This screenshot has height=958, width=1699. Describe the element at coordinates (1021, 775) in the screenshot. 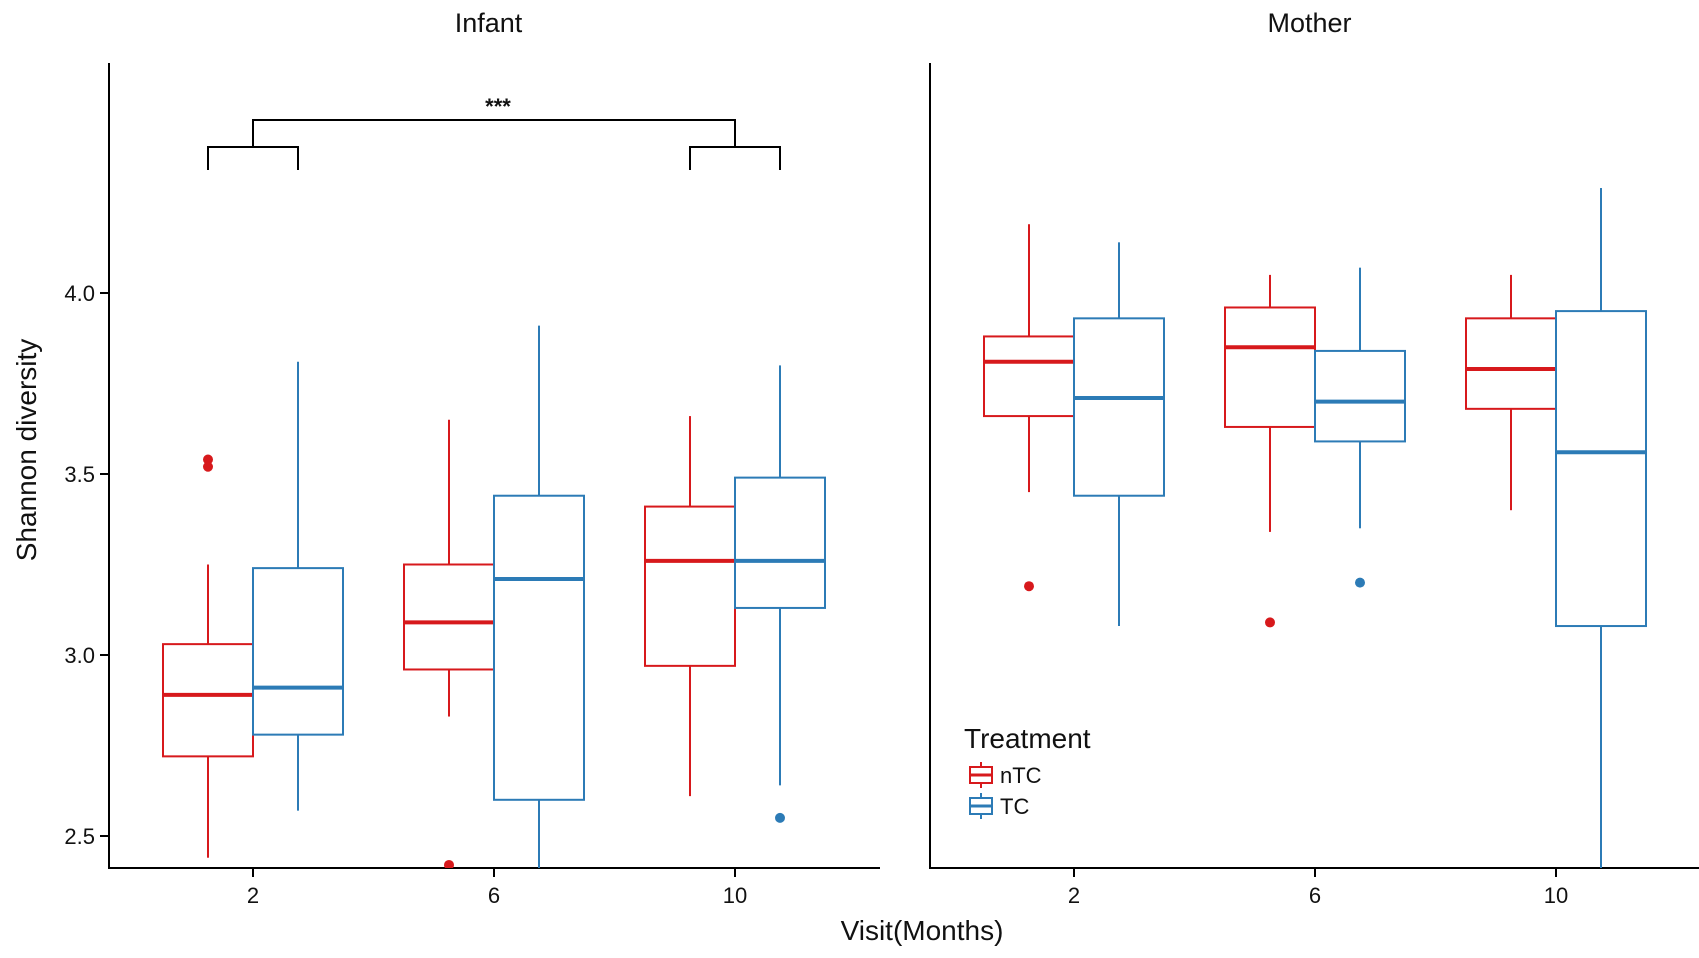

I see `legend-label-ntc: nTC` at that location.